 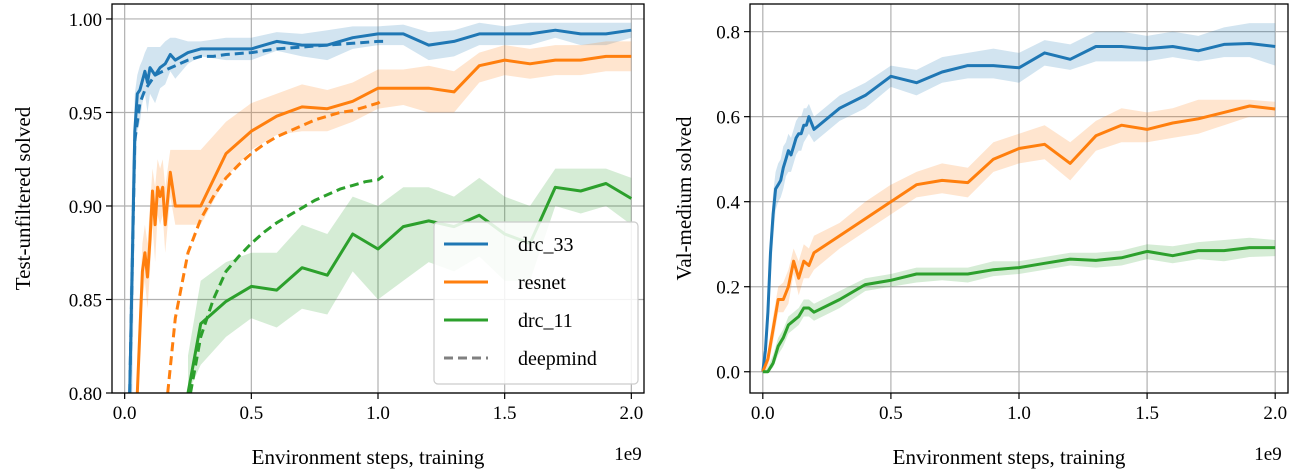 I want to click on y-tick-label: 0.0, so click(x=728, y=373).